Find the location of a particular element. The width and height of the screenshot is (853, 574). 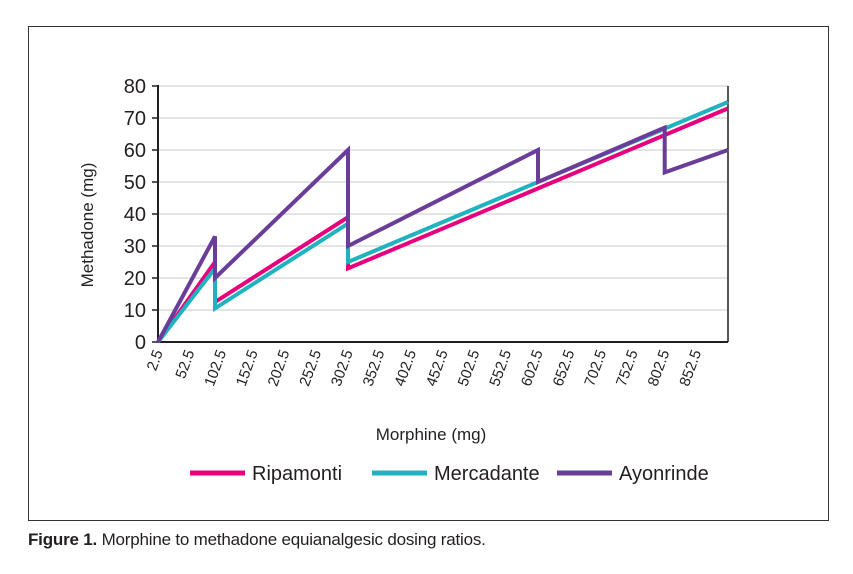

x-tick-label-152.5: 152.5 is located at coordinates (247, 368).